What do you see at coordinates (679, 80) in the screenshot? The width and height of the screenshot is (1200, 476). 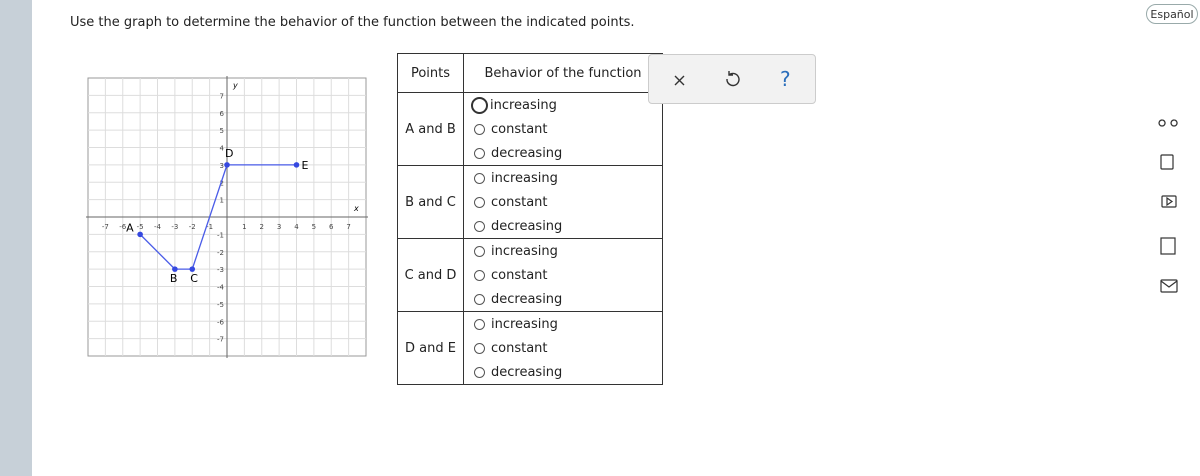 I see `close-icon` at bounding box center [679, 80].